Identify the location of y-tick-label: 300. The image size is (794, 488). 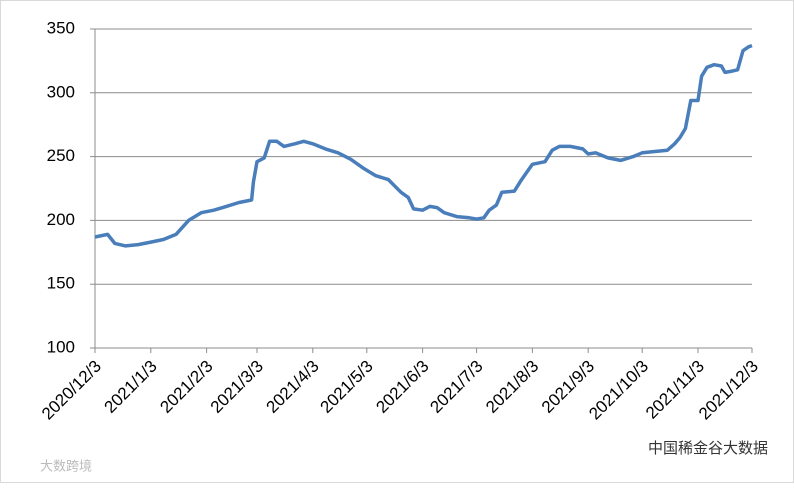
(61, 91).